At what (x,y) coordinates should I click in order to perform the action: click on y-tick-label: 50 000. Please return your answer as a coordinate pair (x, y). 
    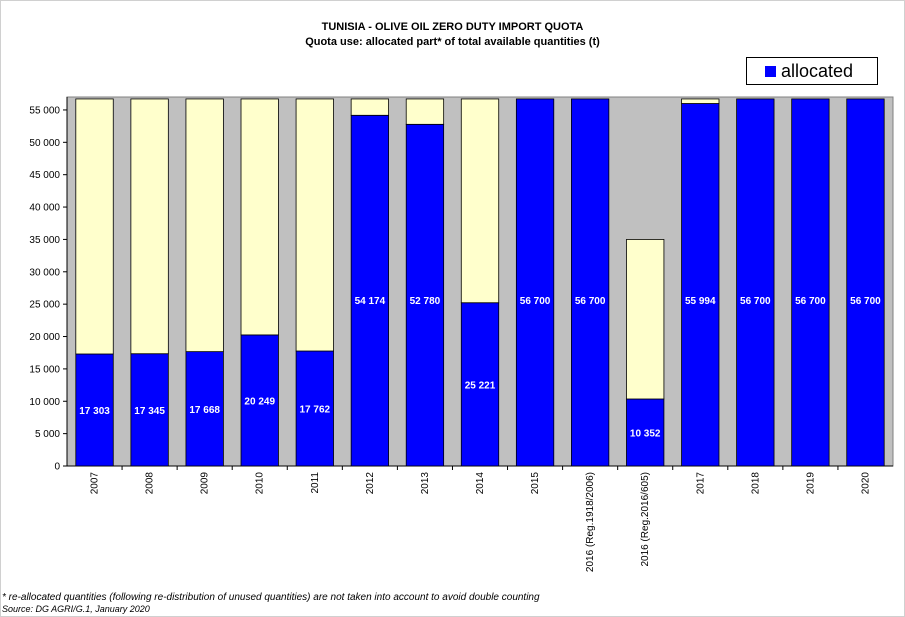
    Looking at the image, I should click on (44, 143).